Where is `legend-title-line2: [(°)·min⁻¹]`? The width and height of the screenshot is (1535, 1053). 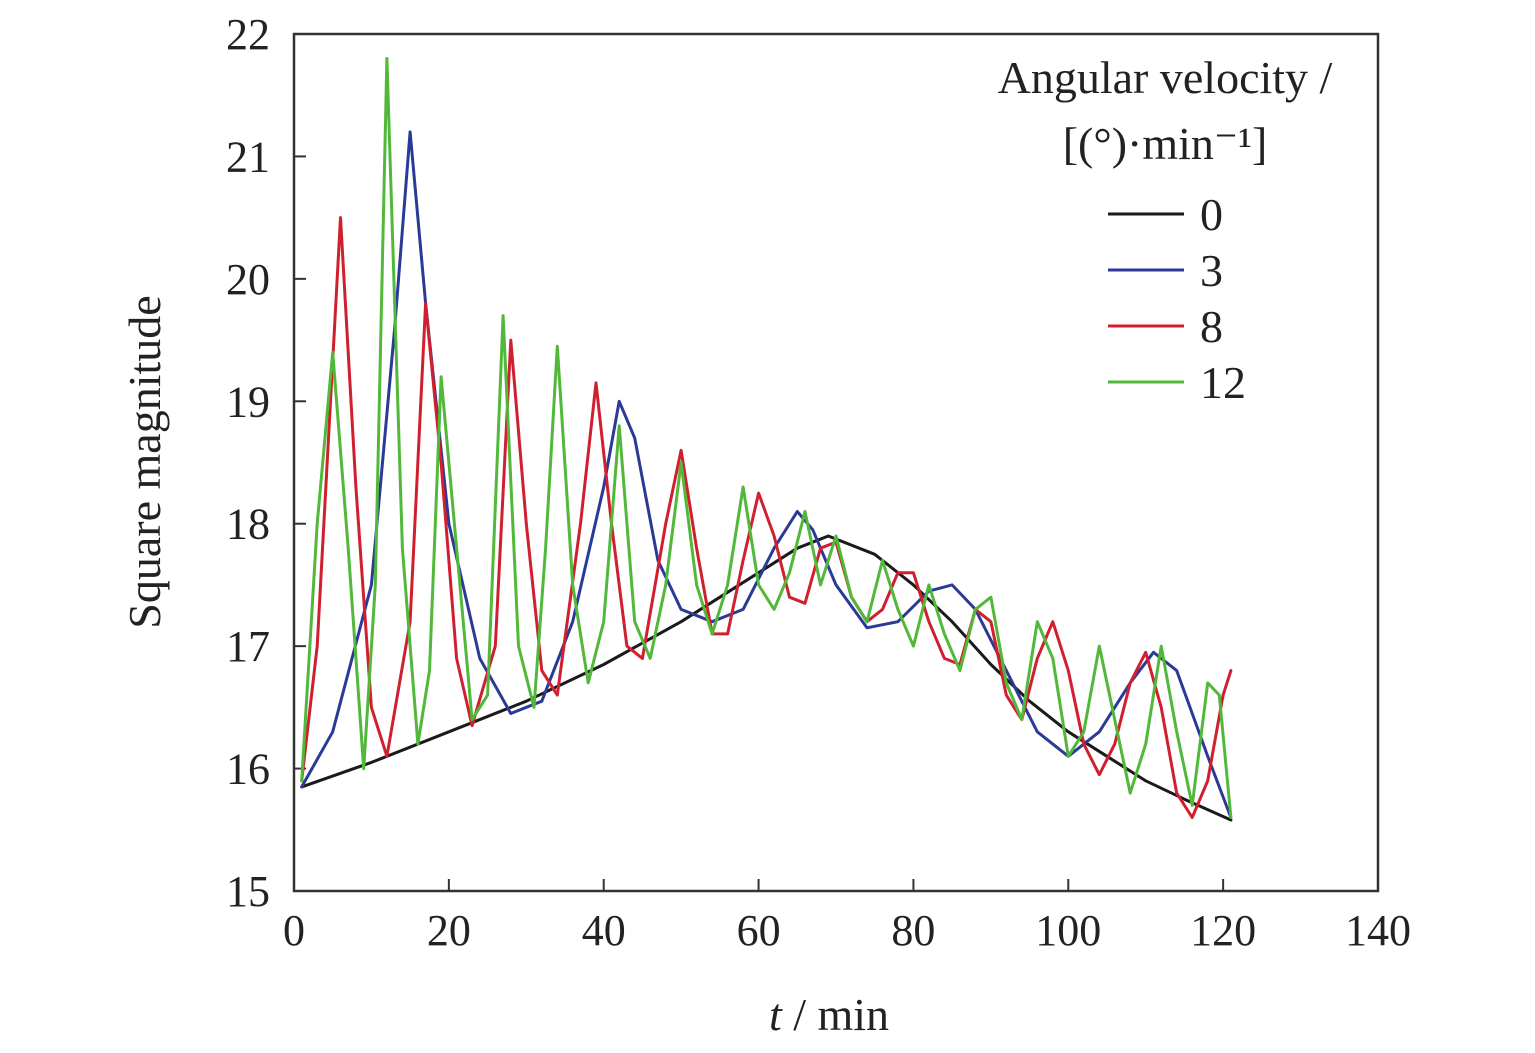
legend-title-line2: [(°)·min⁻¹] is located at coordinates (1165, 143).